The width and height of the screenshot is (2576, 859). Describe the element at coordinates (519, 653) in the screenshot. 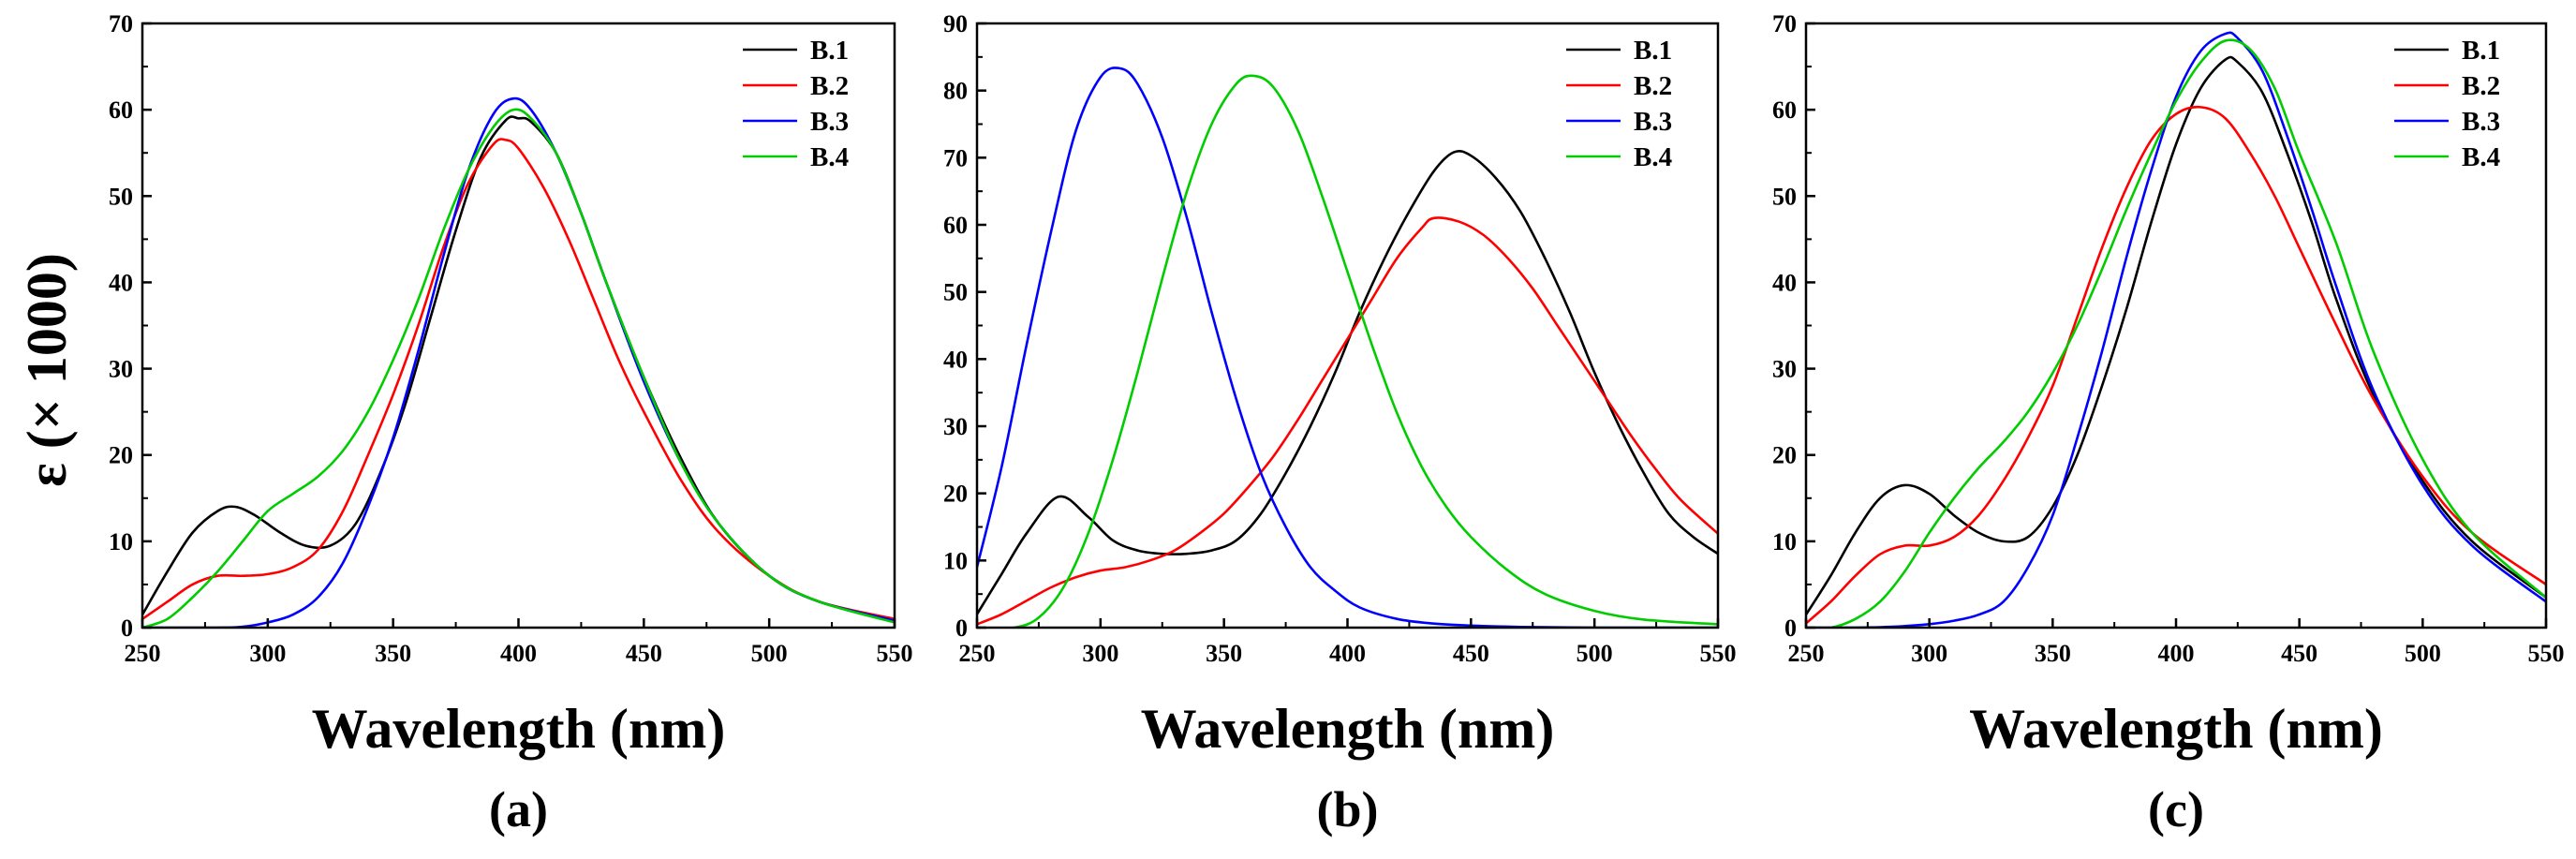

I see `panel-a-x-tick-label: 400` at that location.